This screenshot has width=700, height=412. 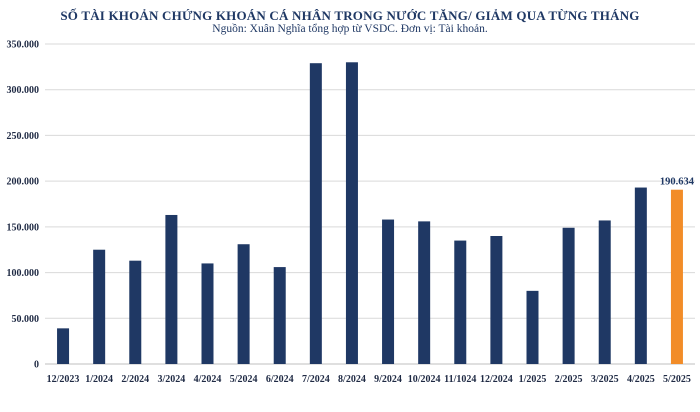 What do you see at coordinates (26, 319) in the screenshot?
I see `y-tick-label: 50.000` at bounding box center [26, 319].